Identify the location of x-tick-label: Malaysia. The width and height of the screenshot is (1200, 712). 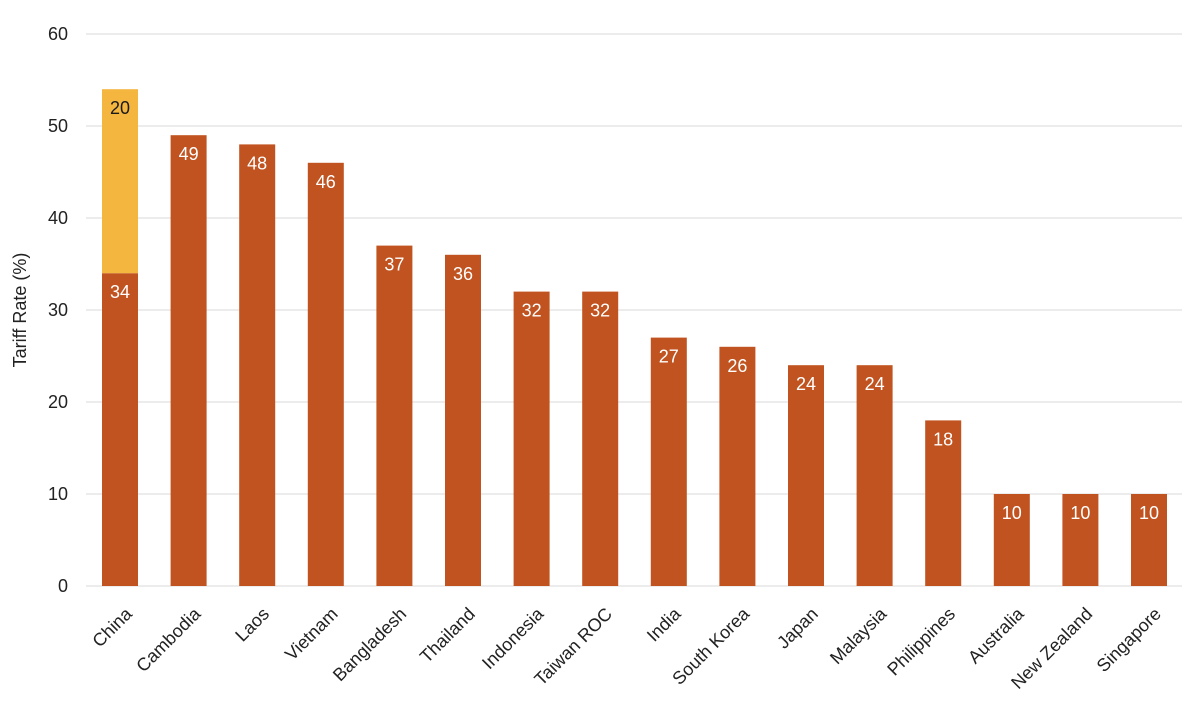
(858, 635).